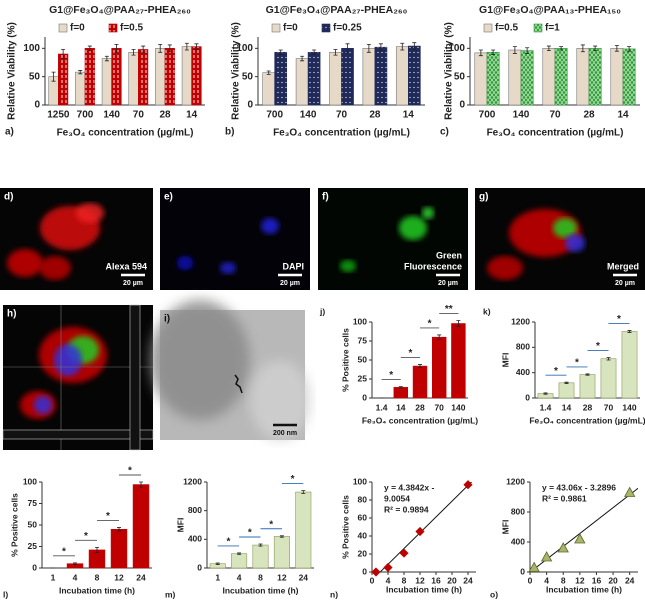  Describe the element at coordinates (420, 580) in the screenshot. I see `x-tick-label: 12` at that location.